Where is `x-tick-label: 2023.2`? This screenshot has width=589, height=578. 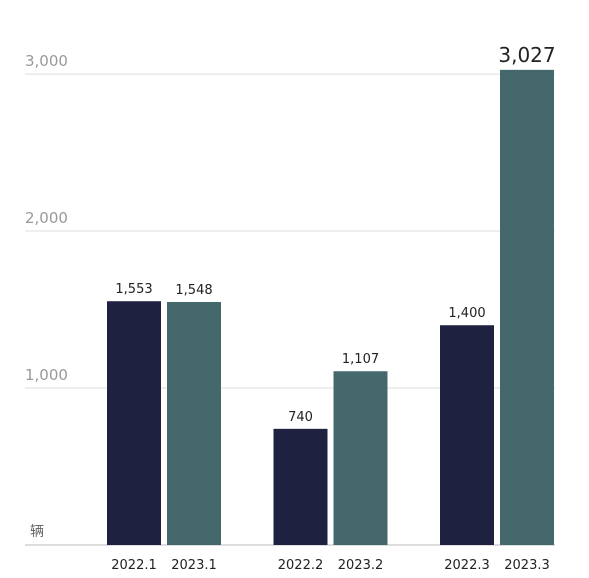 x-tick-label: 2023.2 is located at coordinates (361, 565).